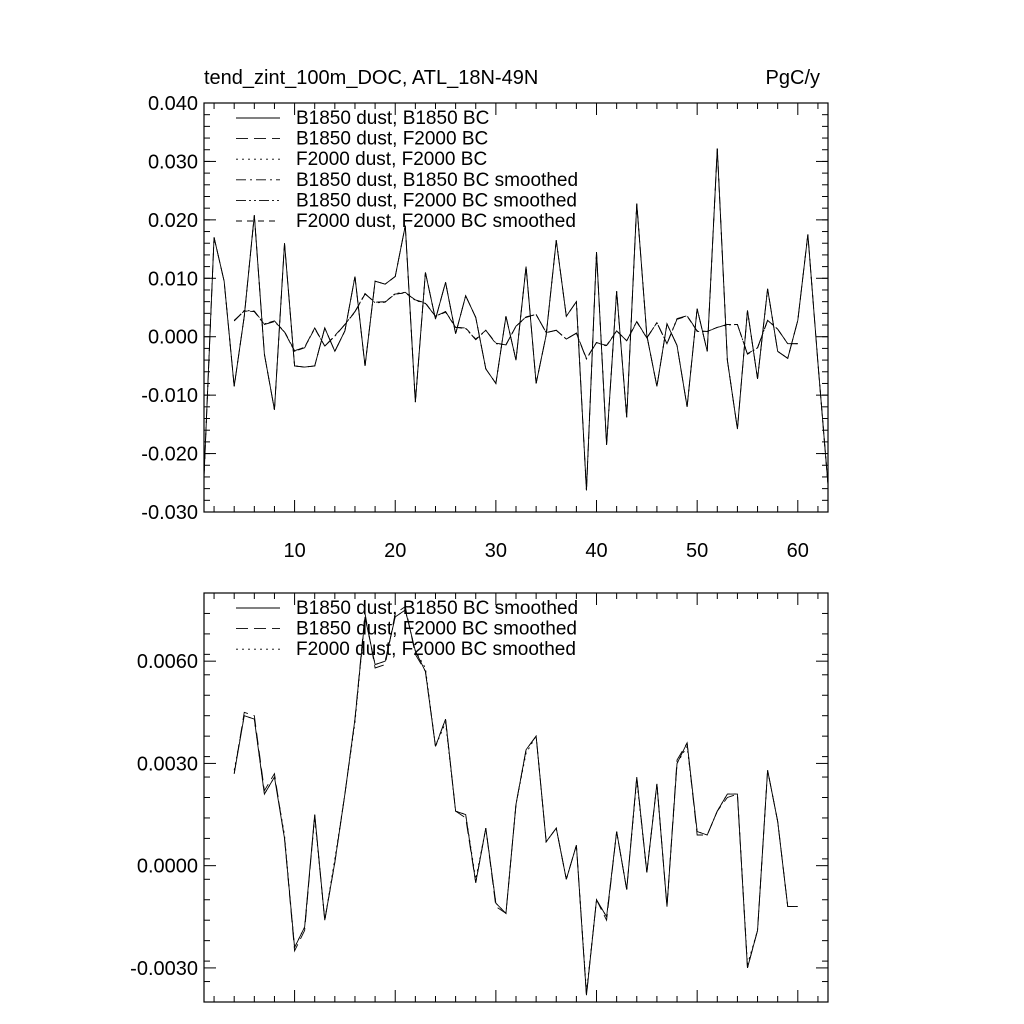  I want to click on y-tick-label: 0.010, so click(173, 279).